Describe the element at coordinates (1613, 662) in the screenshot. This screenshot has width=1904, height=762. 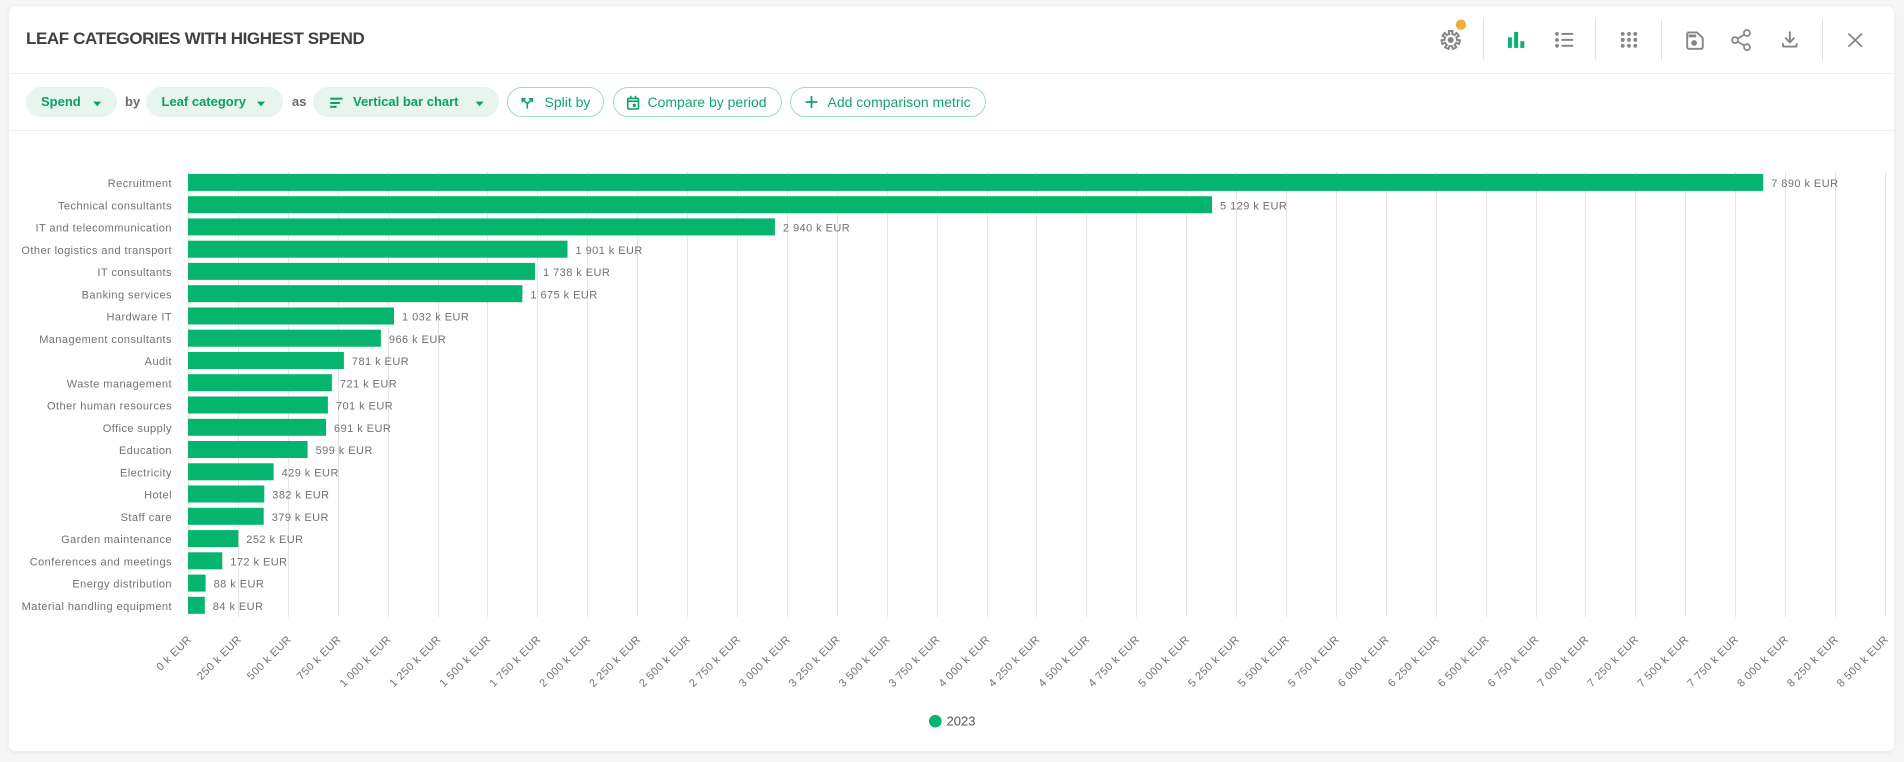
I see `svg-text: 7 250 k EUR` at that location.